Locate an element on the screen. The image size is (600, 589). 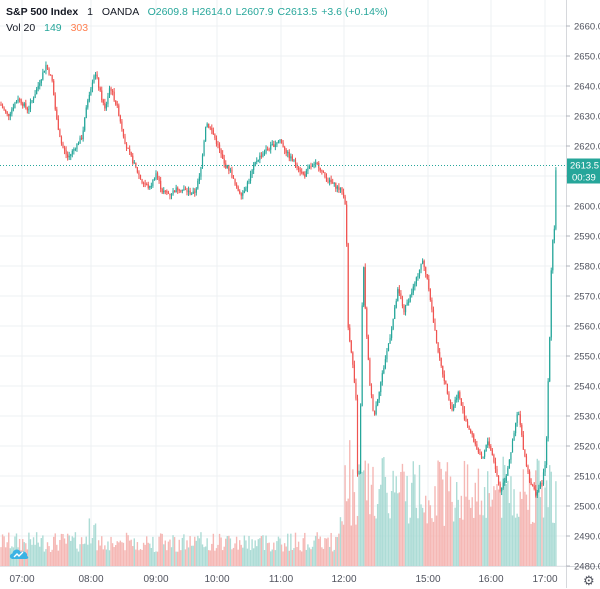
volume-legend: Vol 20 149 303 is located at coordinates (47, 28).